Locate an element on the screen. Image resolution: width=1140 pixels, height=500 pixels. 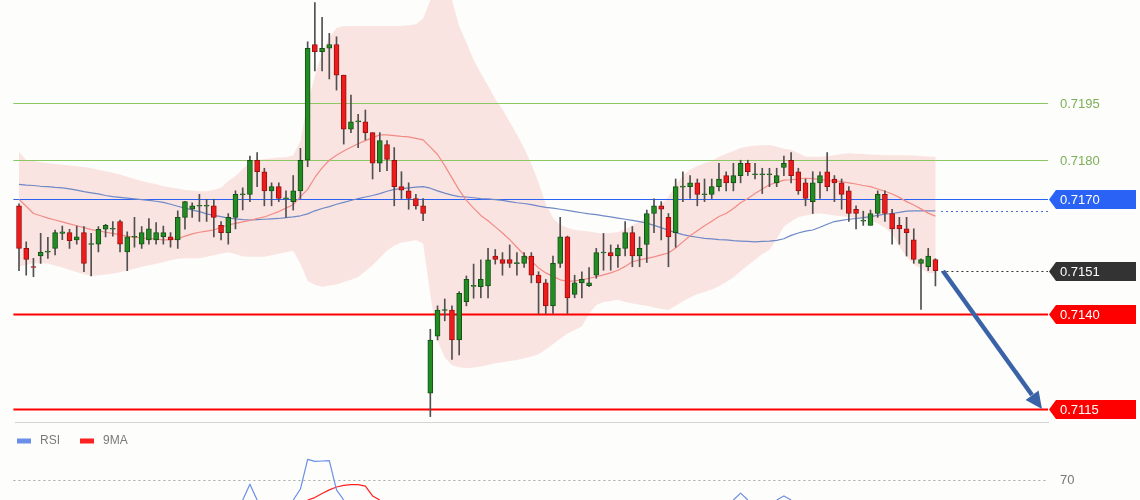
ref-line-label: 0.7140 is located at coordinates (1080, 314).